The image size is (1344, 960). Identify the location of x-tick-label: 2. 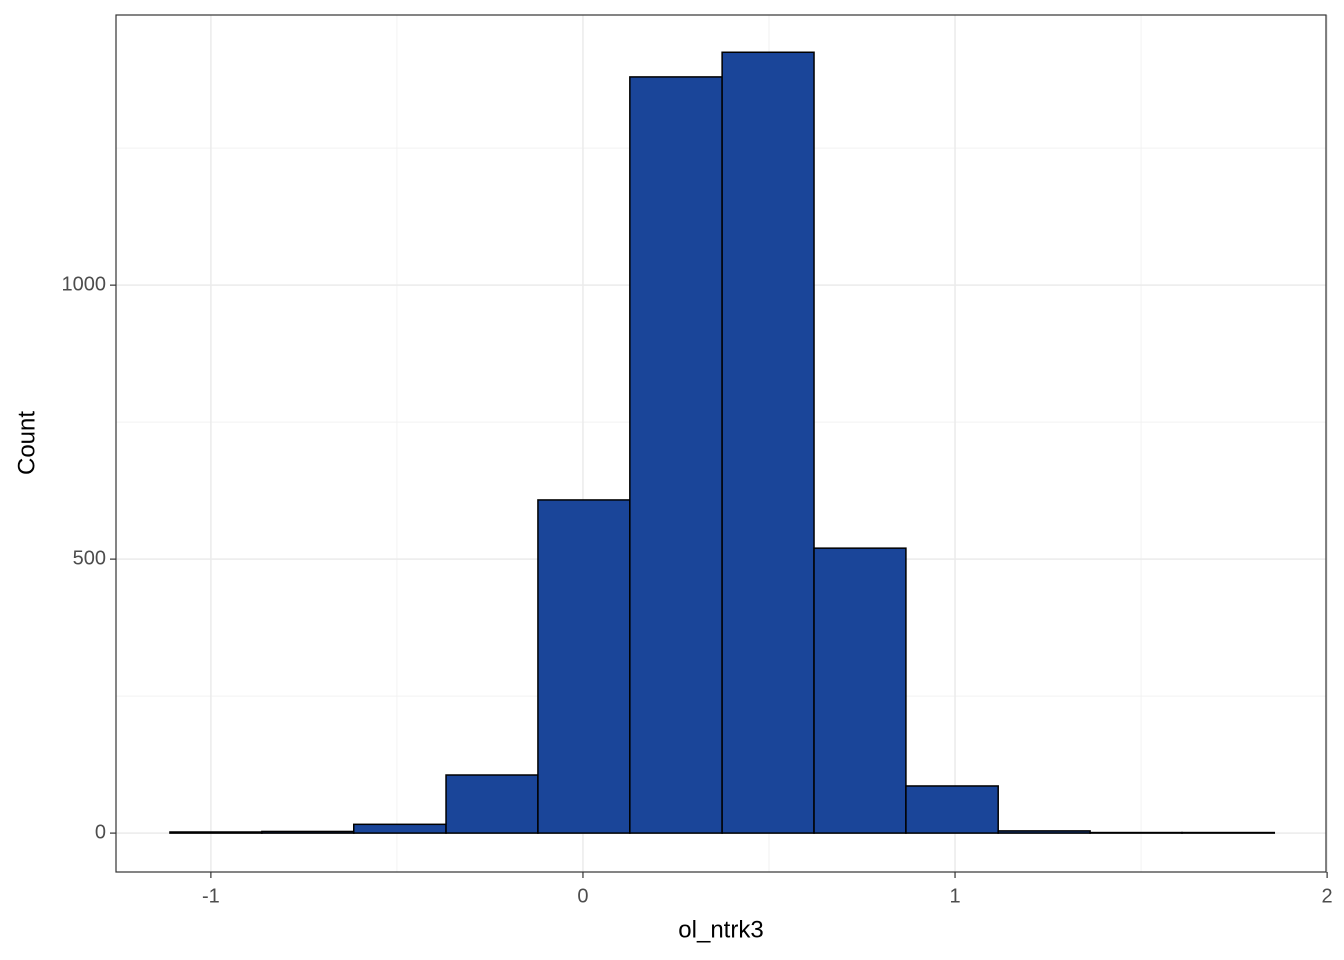
(1327, 896).